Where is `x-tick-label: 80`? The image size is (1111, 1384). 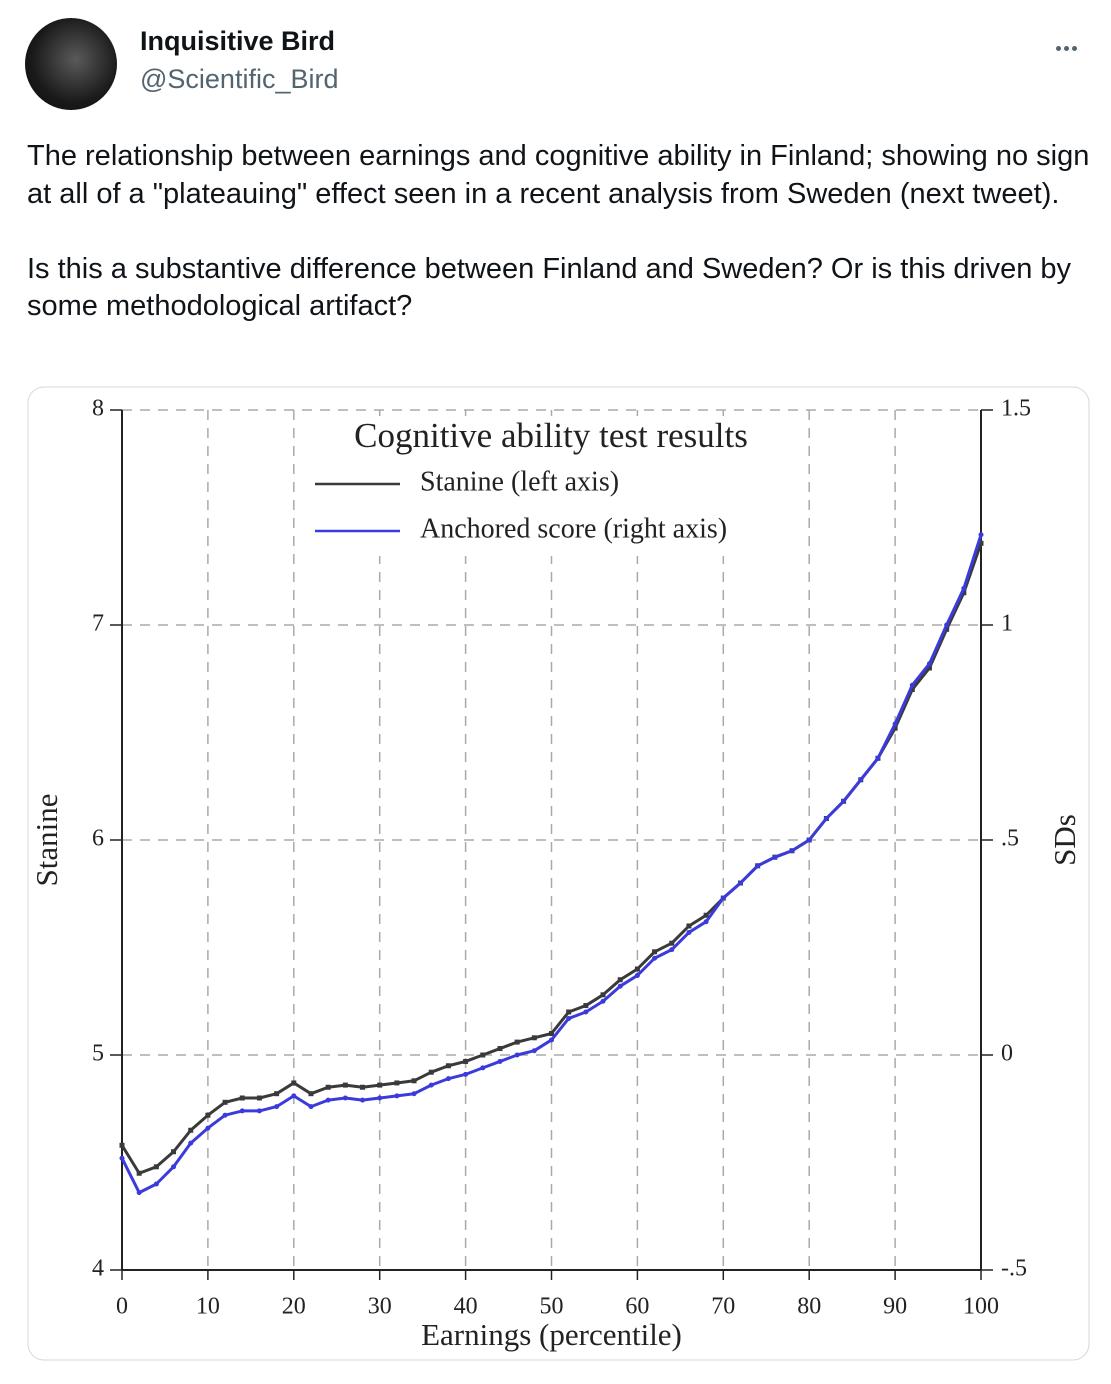
x-tick-label: 80 is located at coordinates (809, 1307).